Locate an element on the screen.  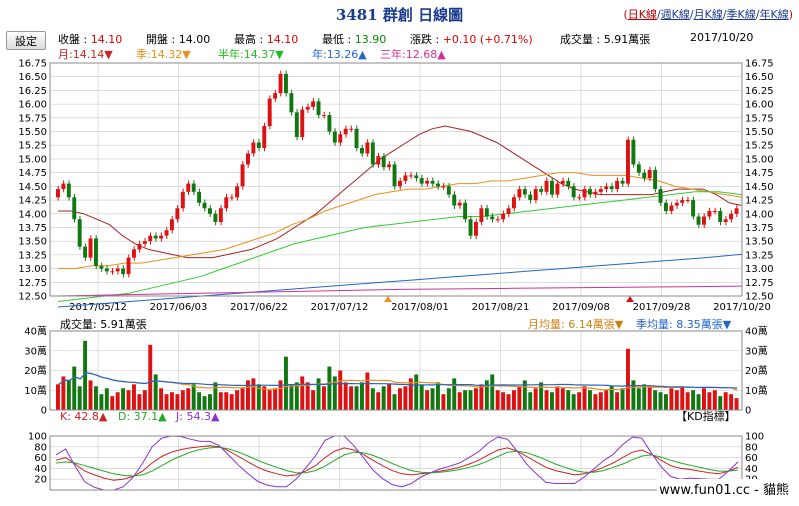
change-value: +0.10 (+0.71%) is located at coordinates (487, 39).